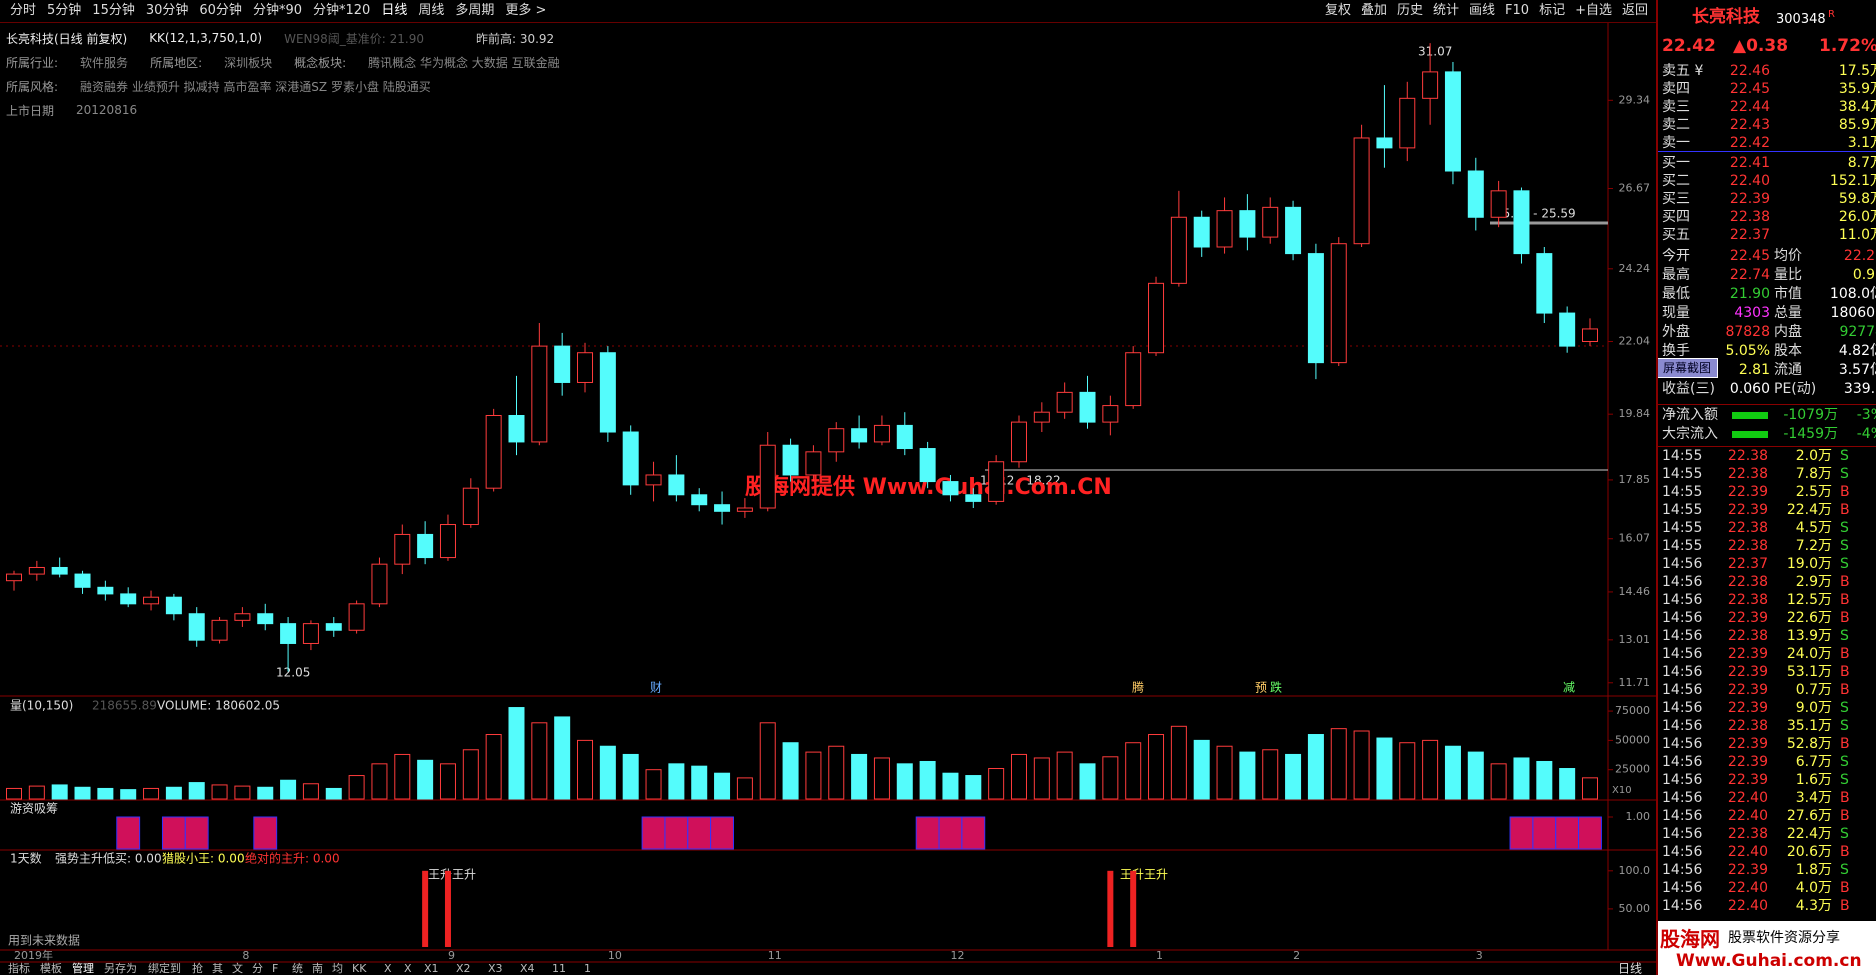 This screenshot has height=975, width=1876. I want to click on trade-volume: 24.0万, so click(1809, 654).